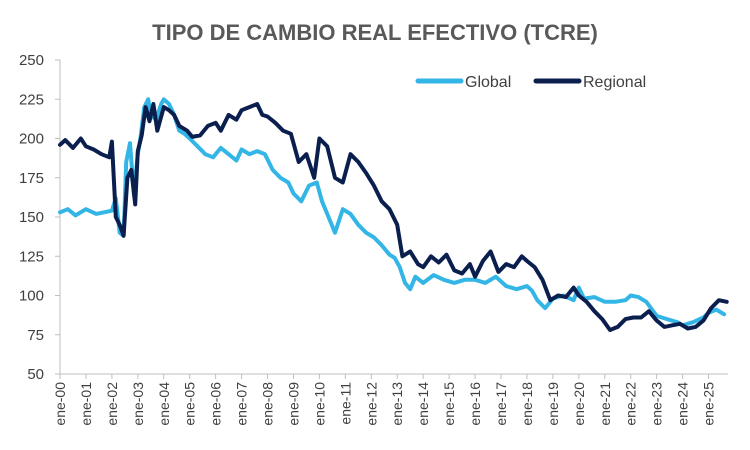 Image resolution: width=750 pixels, height=450 pixels. Describe the element at coordinates (112, 404) in the screenshot. I see `x-tick-label: ene-02` at that location.